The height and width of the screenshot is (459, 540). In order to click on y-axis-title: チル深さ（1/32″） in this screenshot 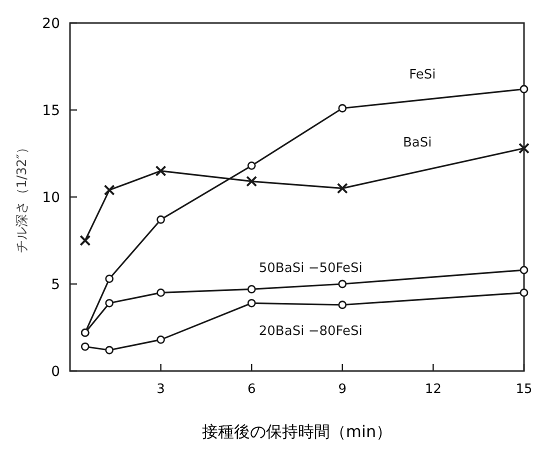, I will do `click(22, 197)`.